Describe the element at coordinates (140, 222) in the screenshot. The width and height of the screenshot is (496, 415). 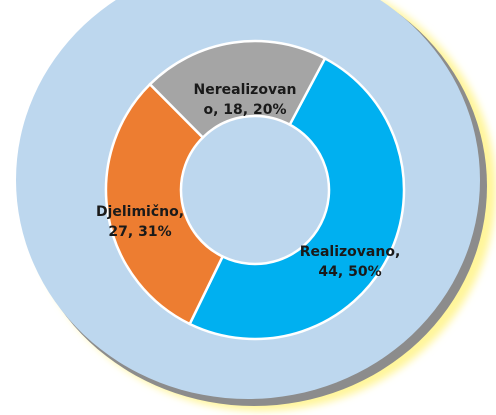
I see `data-label: Djelimično, 27, 31%` at that location.